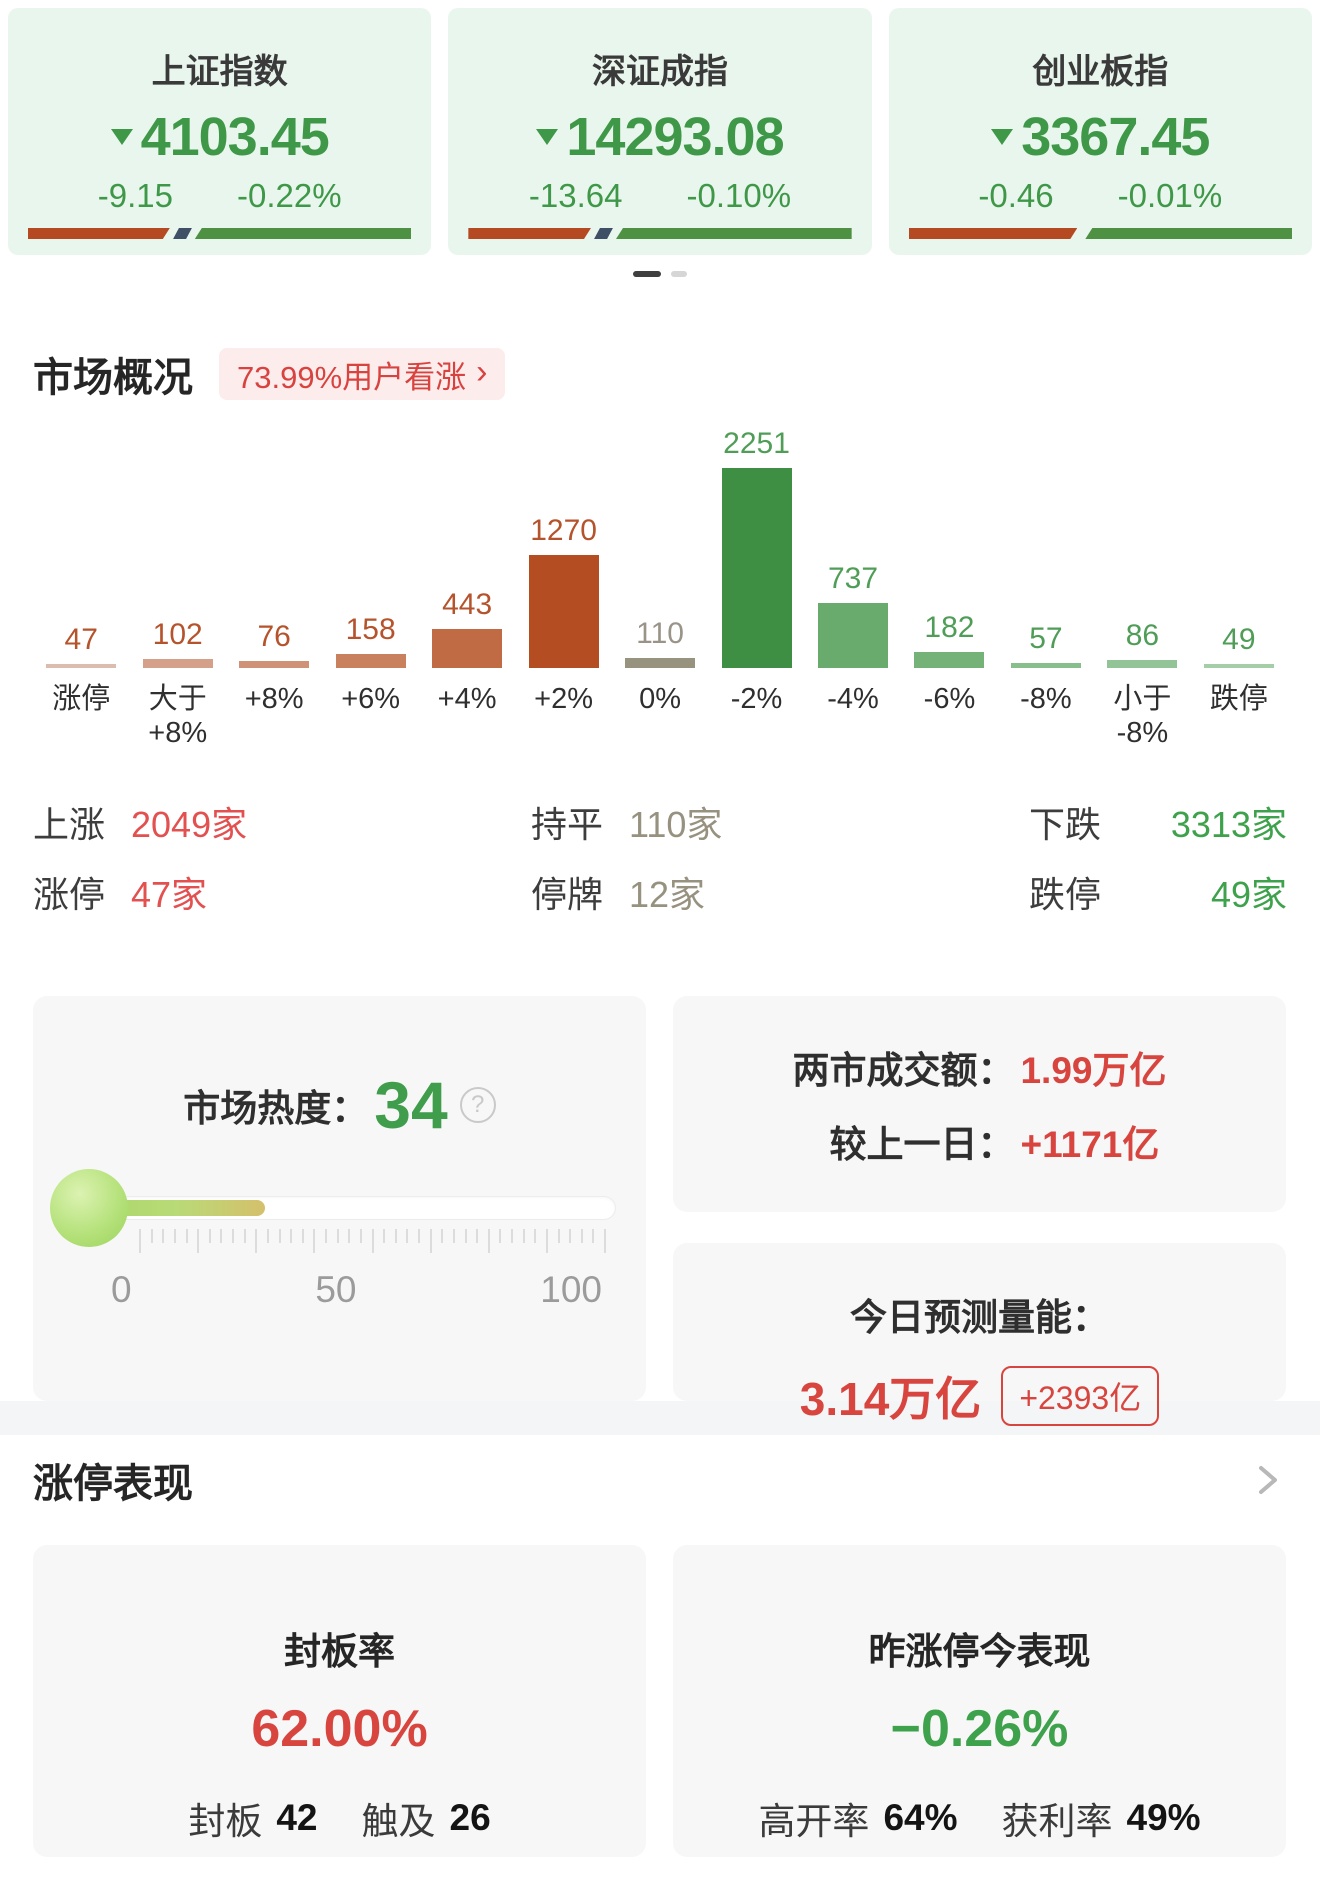  I want to click on histogram-column: 1270 +2%, so click(563, 591).